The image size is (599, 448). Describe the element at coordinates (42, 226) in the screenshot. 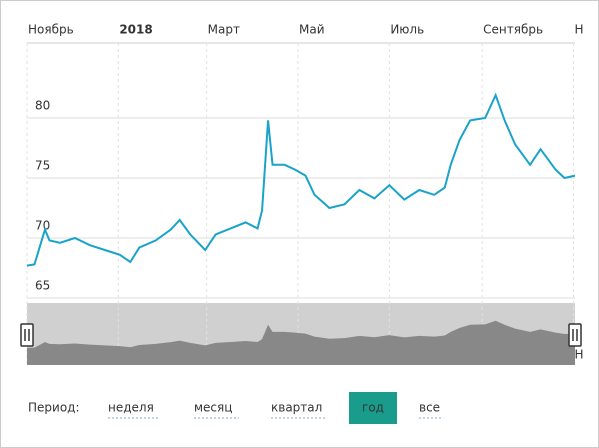

I see `y-tick-label: 70` at that location.